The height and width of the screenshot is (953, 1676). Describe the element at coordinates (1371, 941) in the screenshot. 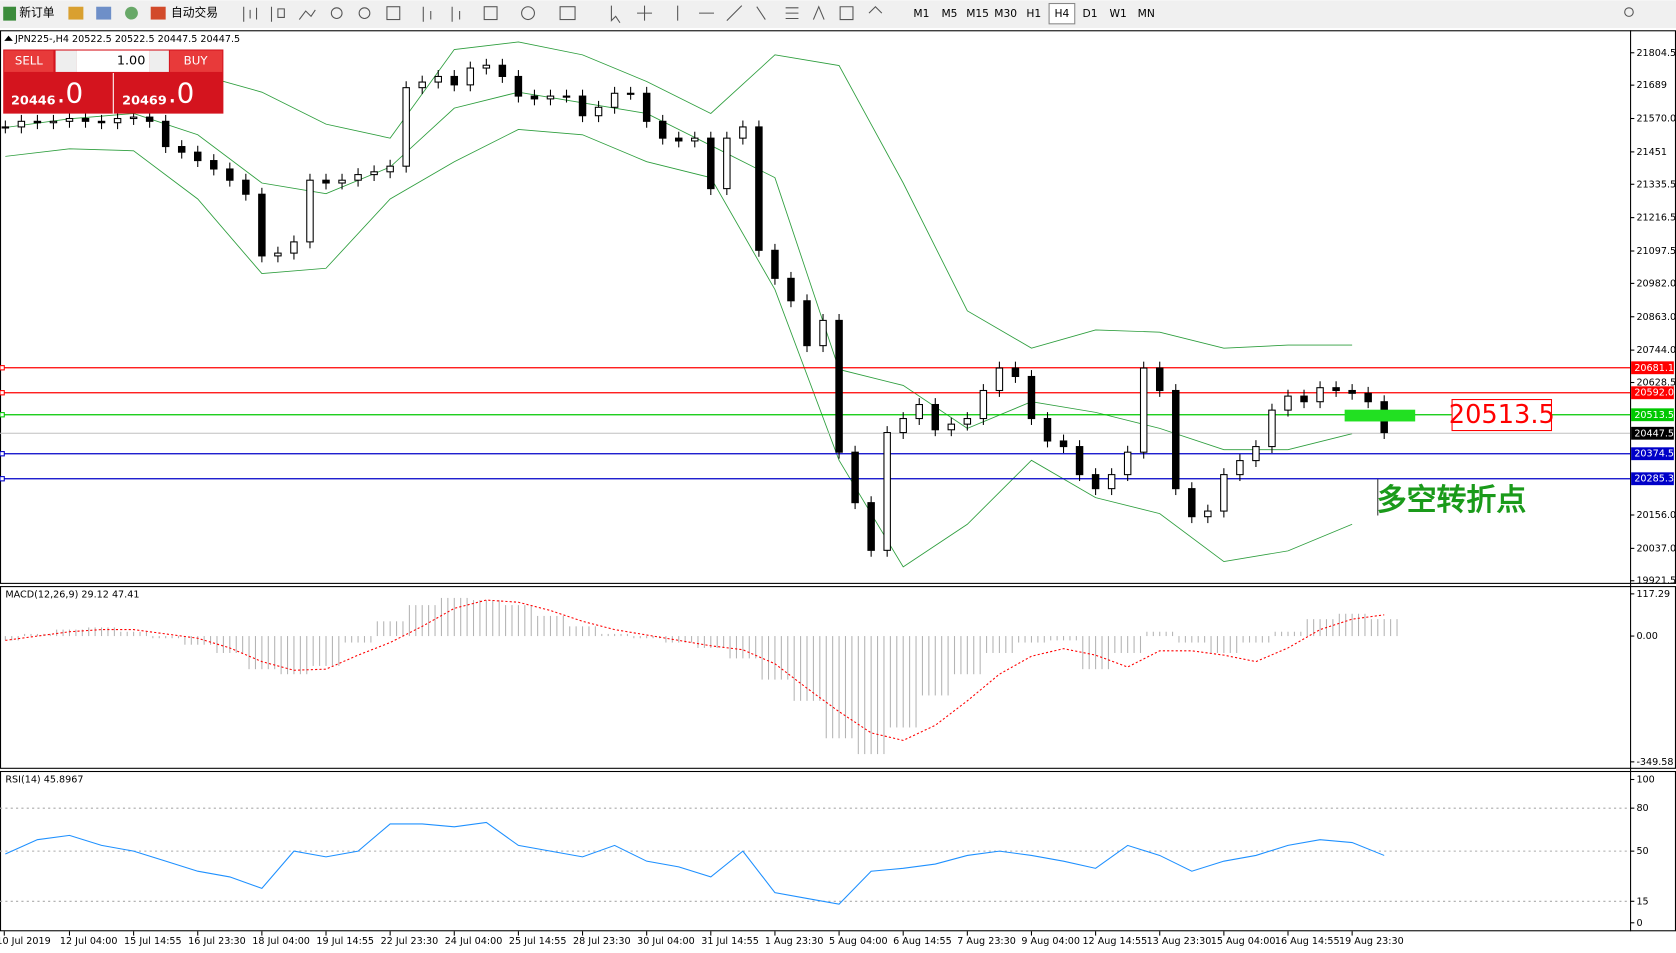

I see `x-tick-label: 19 Aug 23:30` at that location.